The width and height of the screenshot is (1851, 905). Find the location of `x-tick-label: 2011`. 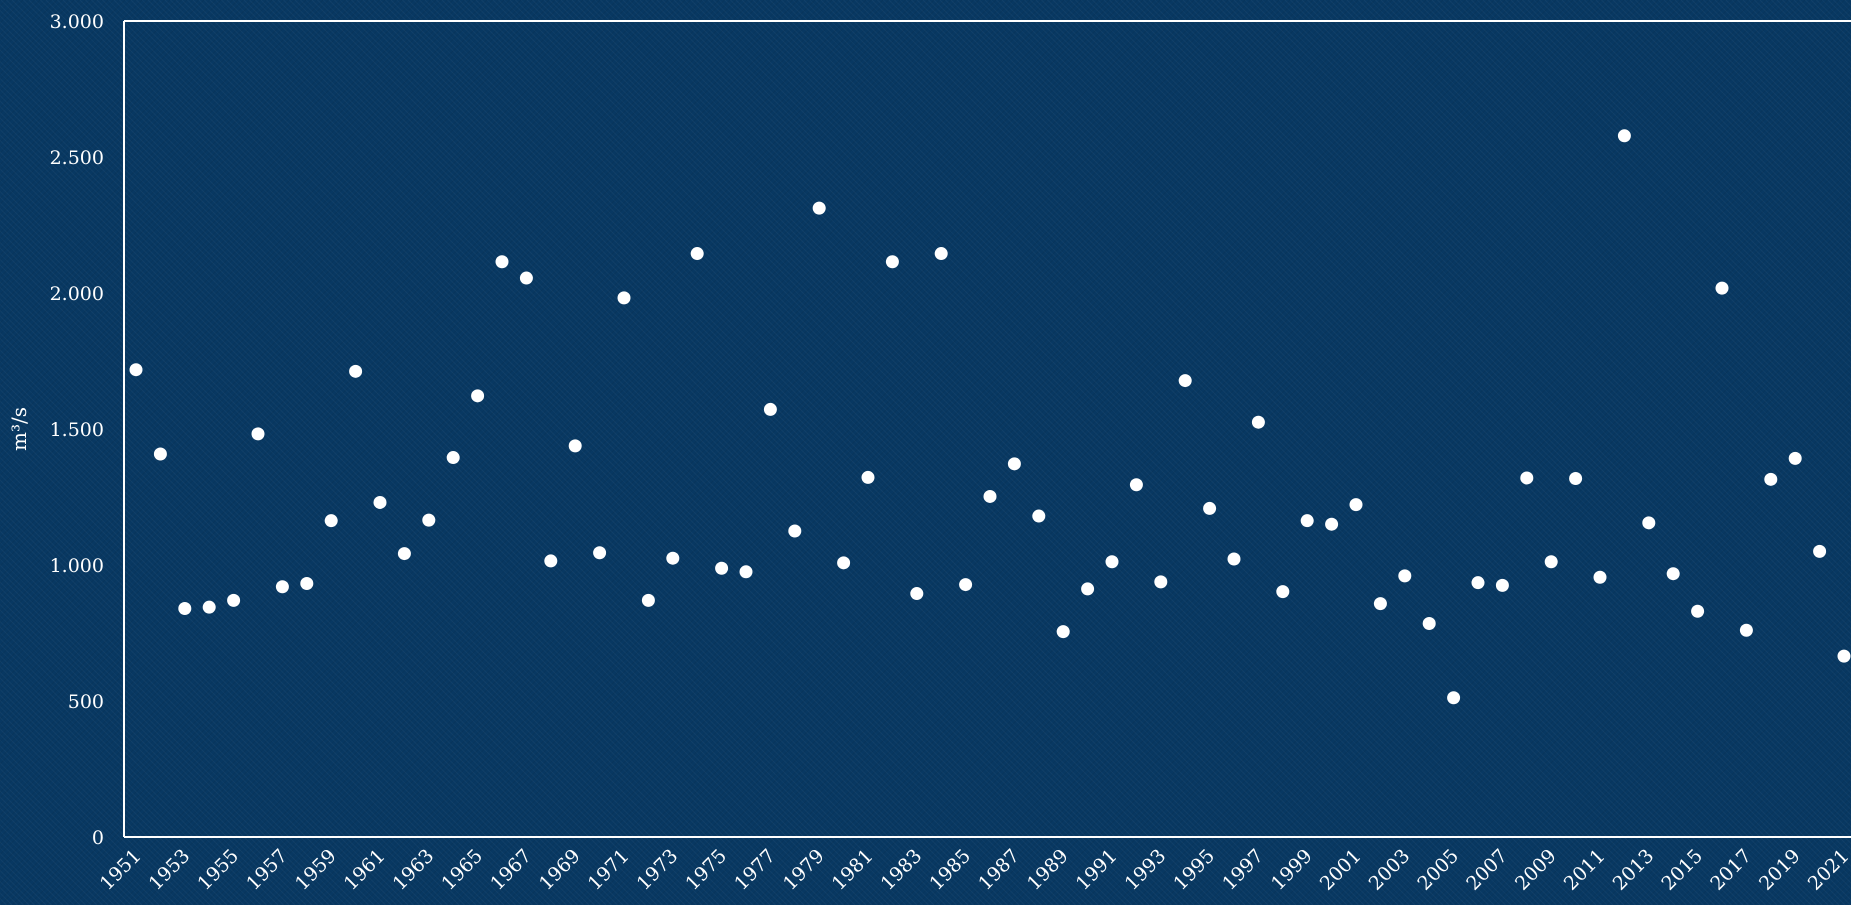

x-tick-label: 2011 is located at coordinates (1585, 870).